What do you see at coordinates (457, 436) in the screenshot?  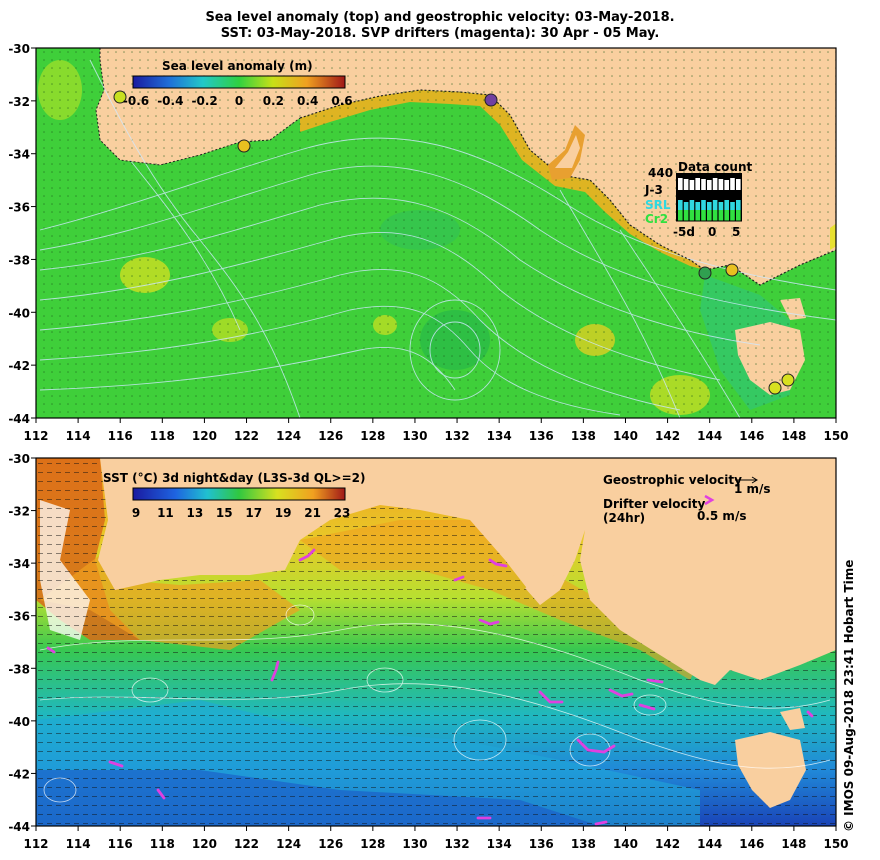 I see `lon-tick-label: 132` at bounding box center [457, 436].